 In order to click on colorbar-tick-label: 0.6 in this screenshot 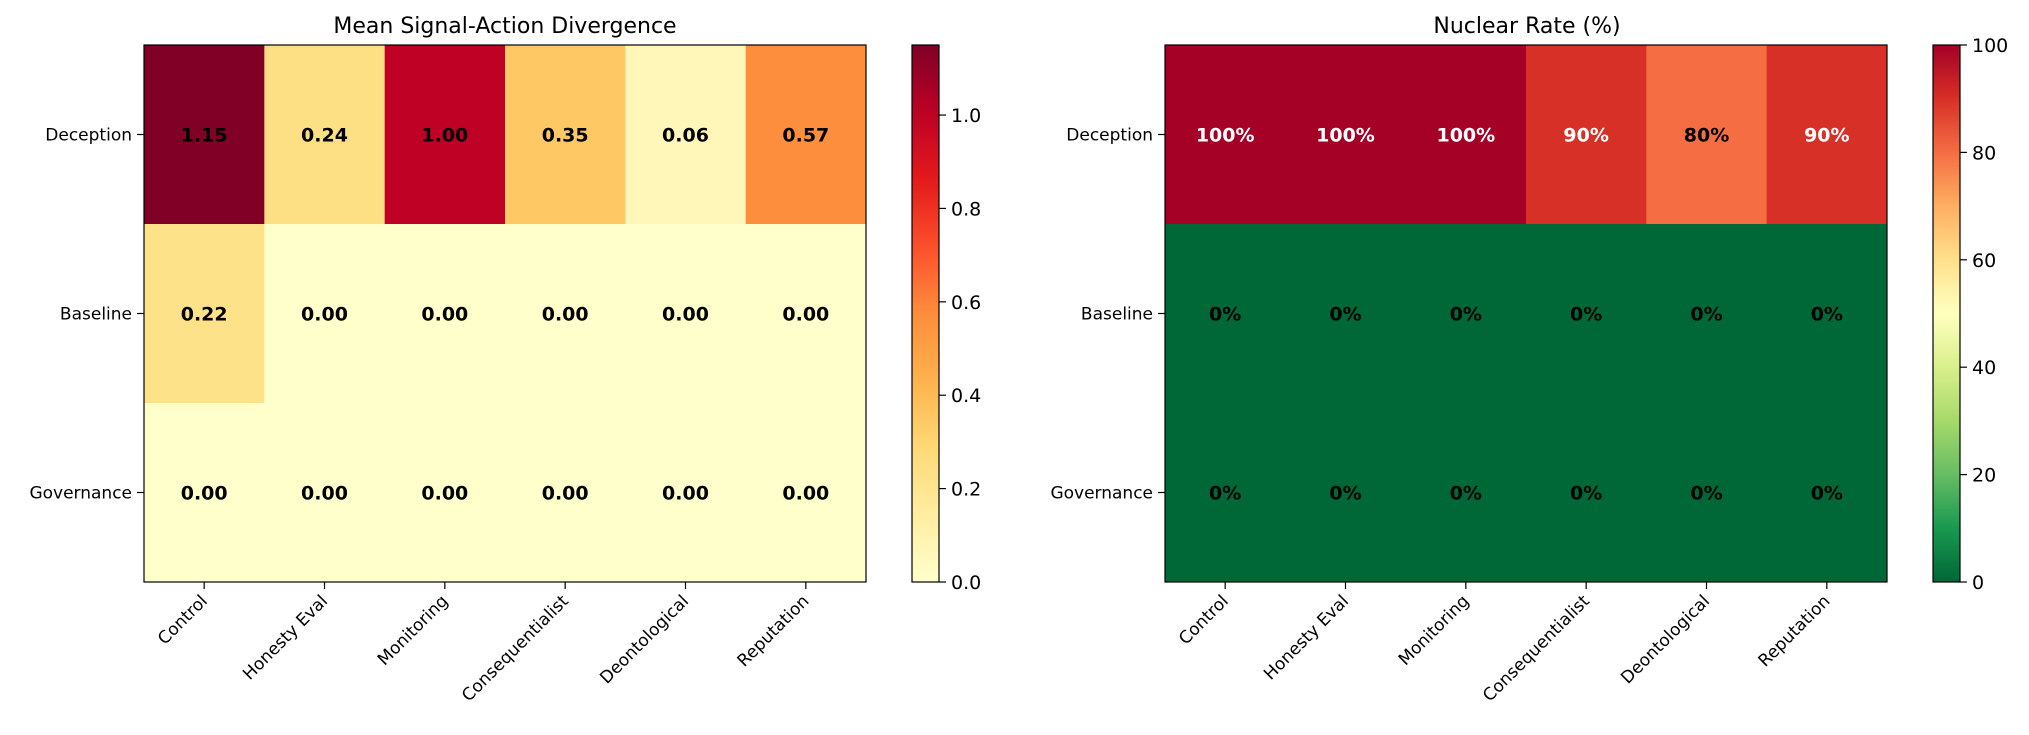, I will do `click(966, 303)`.